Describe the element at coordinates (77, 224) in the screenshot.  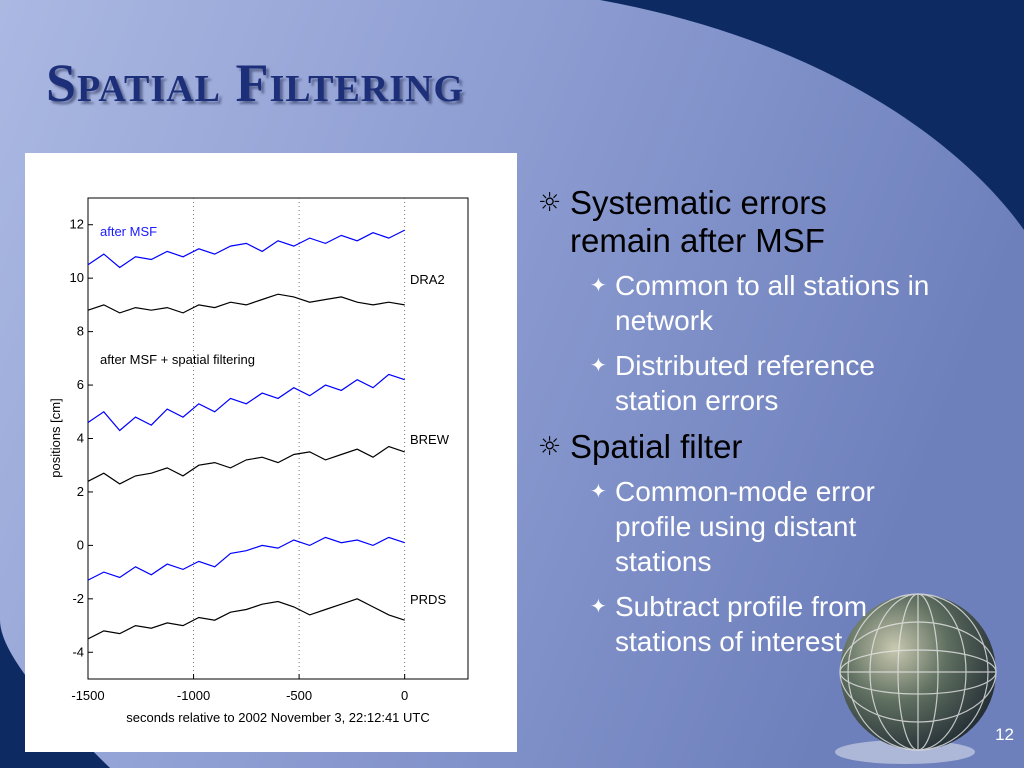
I see `y-tick-label: 12` at that location.